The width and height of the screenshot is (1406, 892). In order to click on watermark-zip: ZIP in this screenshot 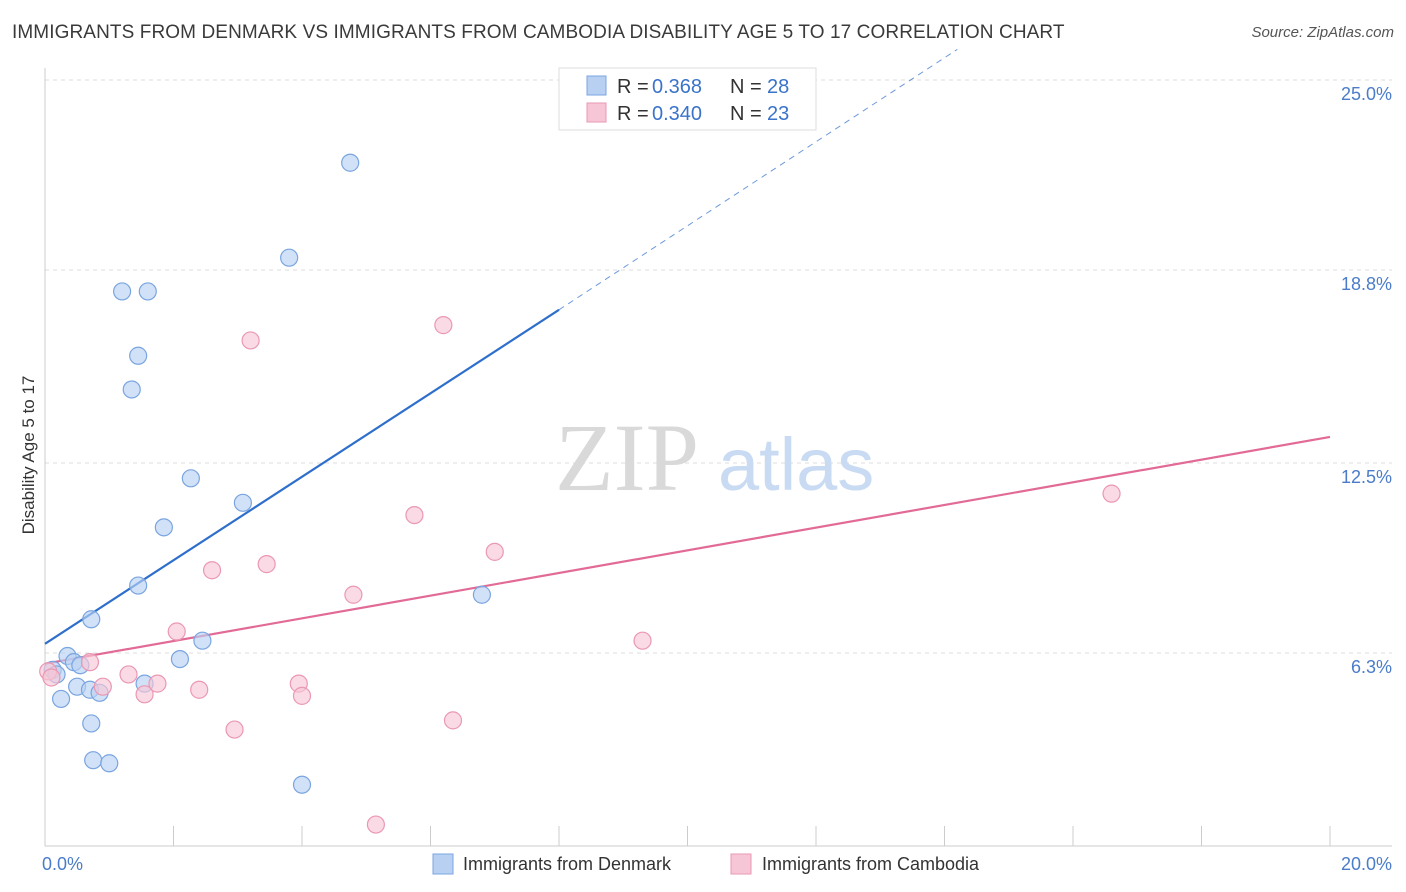, I will do `click(627, 457)`.